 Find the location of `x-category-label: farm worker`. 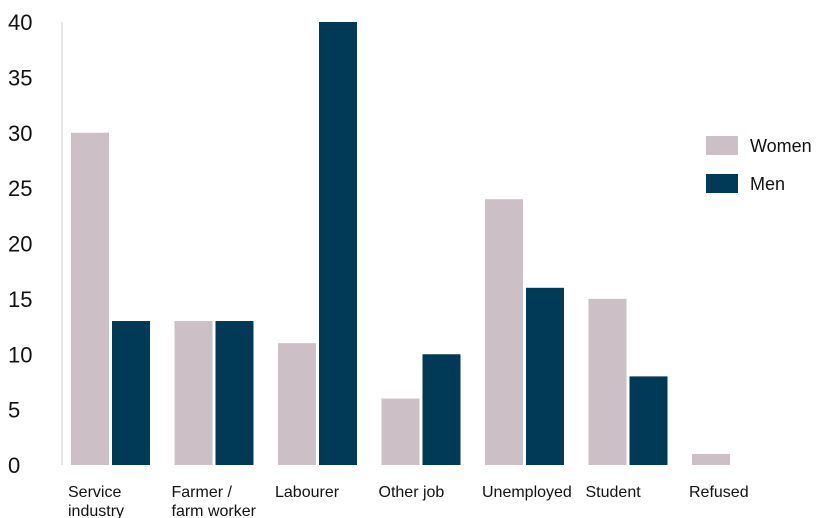

x-category-label: farm worker is located at coordinates (214, 510).